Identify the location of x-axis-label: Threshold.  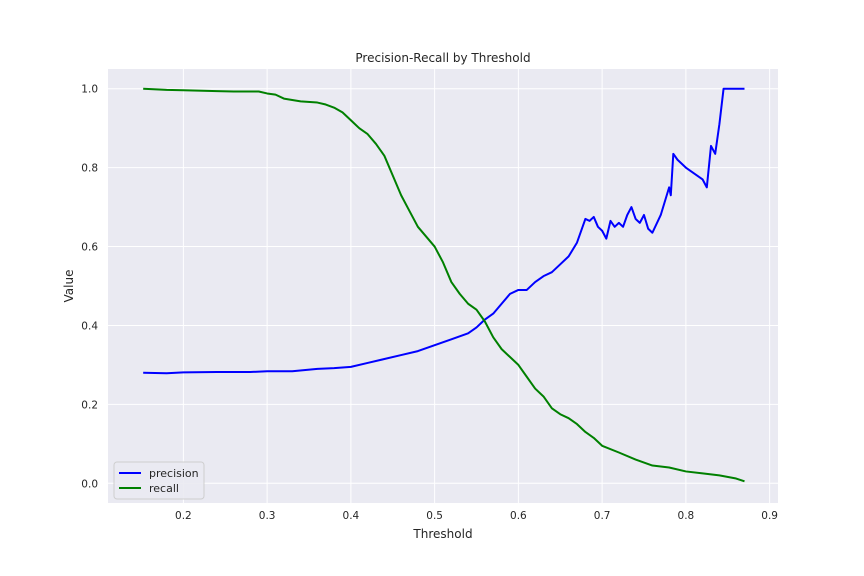
(442, 534).